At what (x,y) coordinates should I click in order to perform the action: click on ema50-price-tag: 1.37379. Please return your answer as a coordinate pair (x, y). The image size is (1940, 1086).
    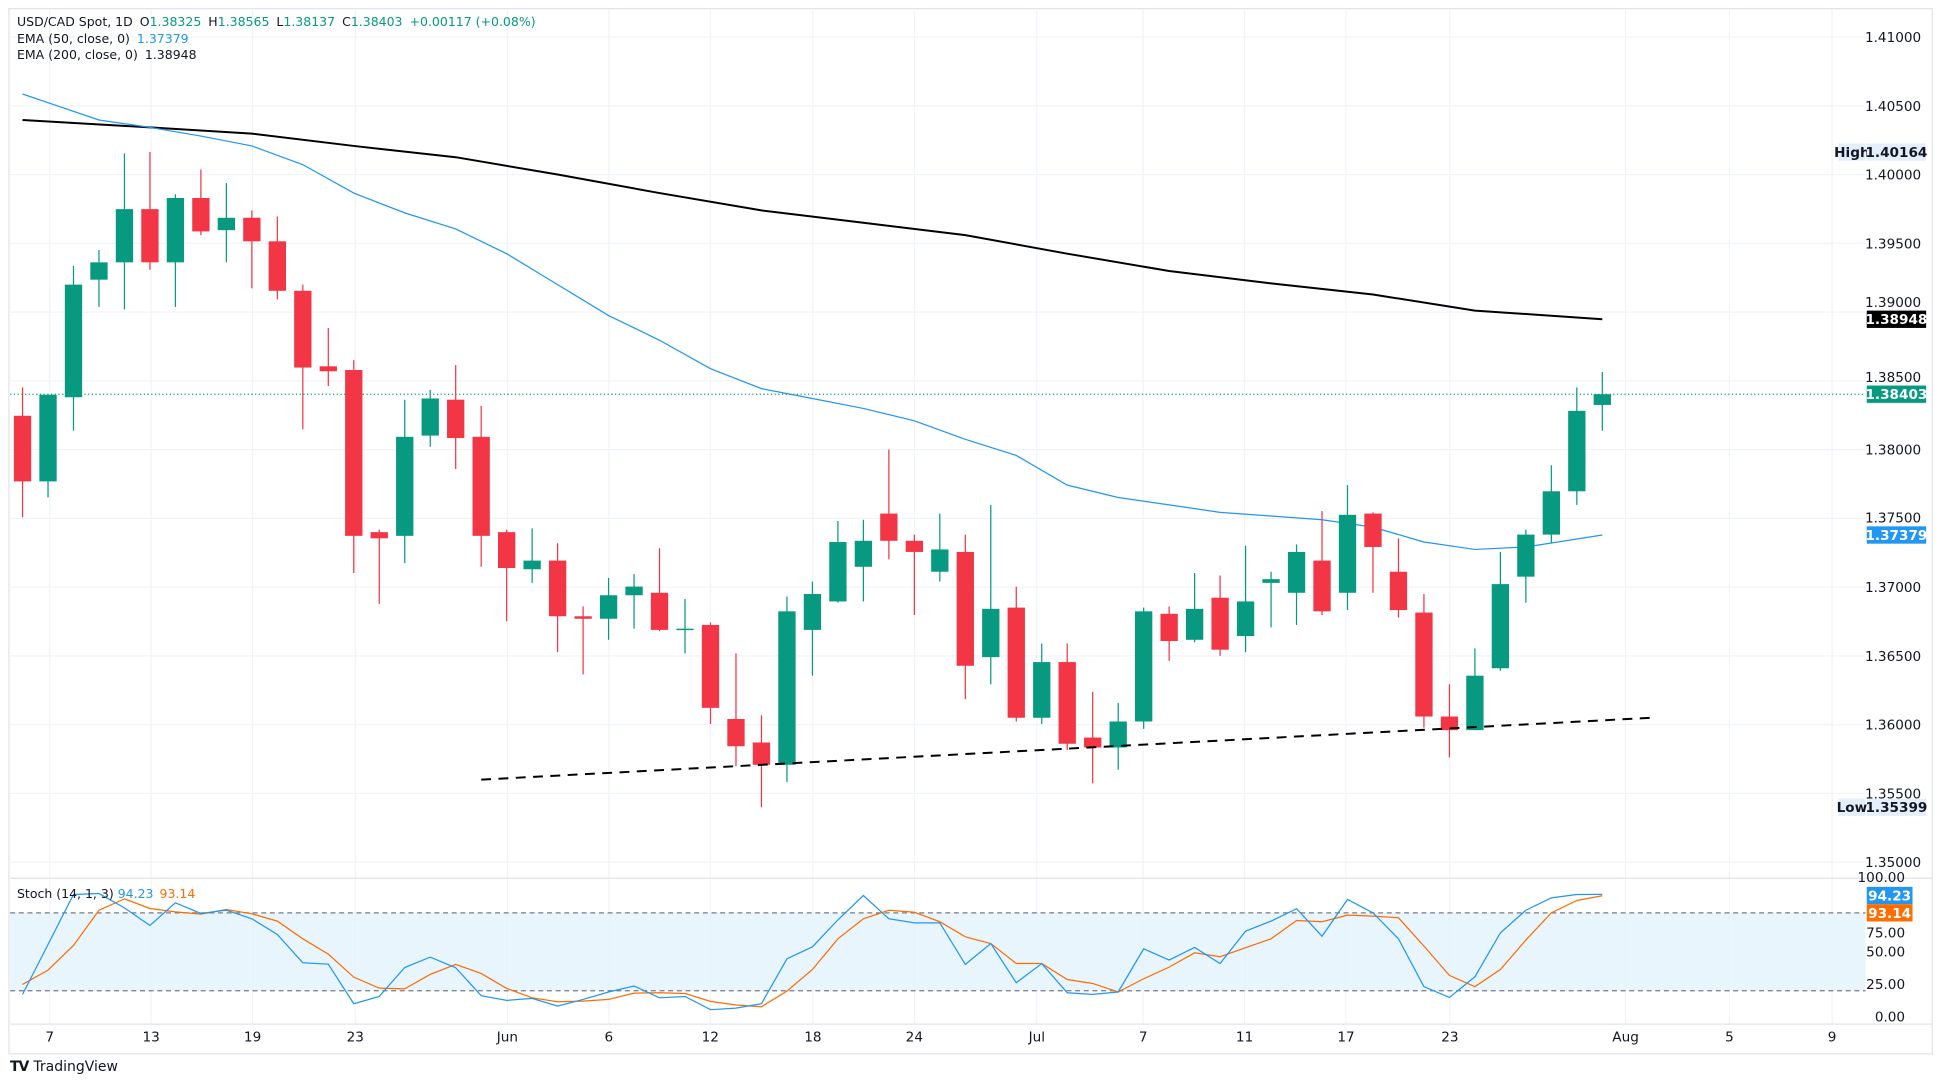
    Looking at the image, I should click on (1896, 536).